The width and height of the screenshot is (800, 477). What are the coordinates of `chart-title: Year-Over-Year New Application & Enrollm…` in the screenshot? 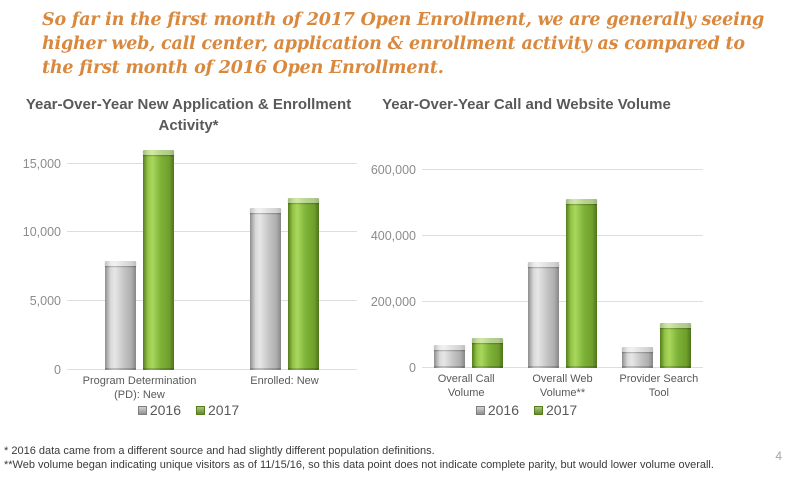 It's located at (188, 115).